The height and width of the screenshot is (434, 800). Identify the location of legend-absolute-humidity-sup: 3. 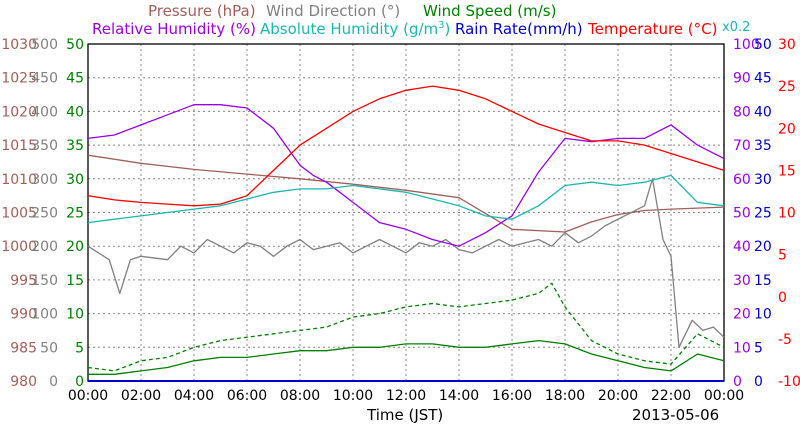
(441, 25).